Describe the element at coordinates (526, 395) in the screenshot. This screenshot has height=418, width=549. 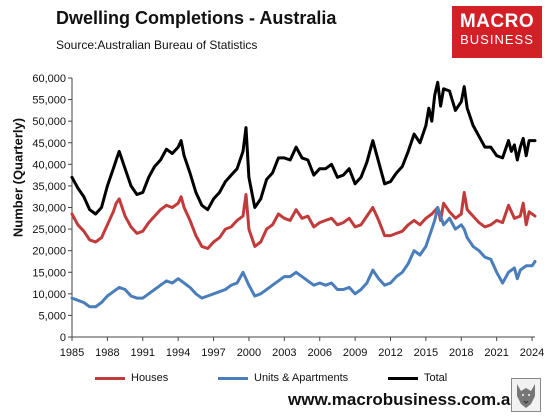
I see `wolf-logo-icon` at that location.